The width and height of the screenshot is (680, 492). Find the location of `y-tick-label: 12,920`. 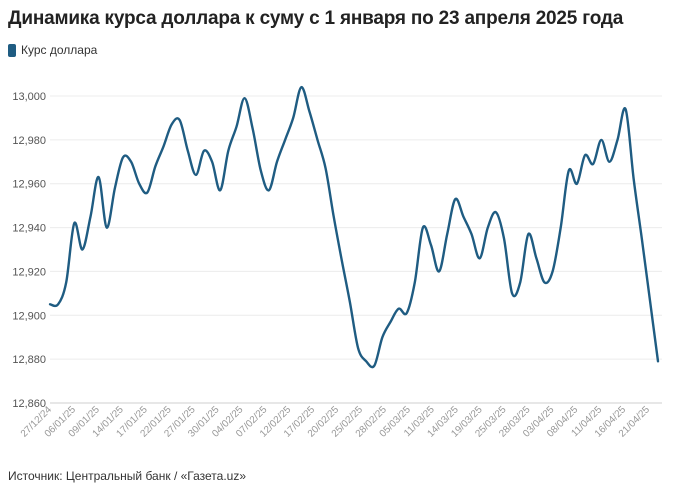

y-tick-label: 12,920 is located at coordinates (29, 272).